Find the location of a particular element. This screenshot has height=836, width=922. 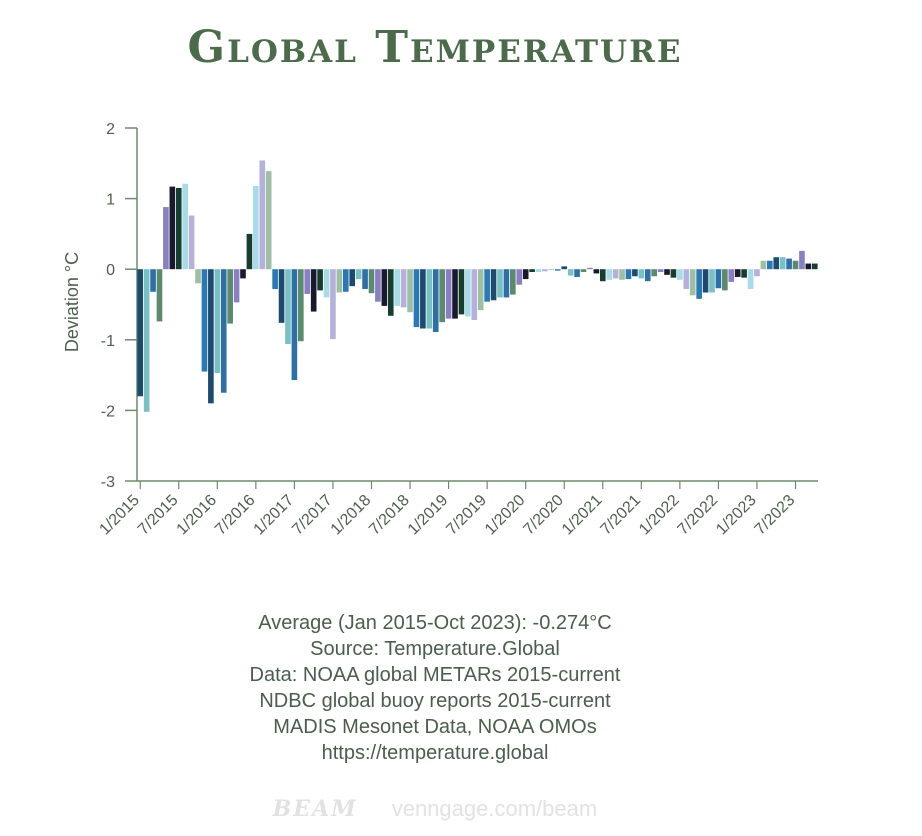

bar-6/2023 is located at coordinates (789, 264).